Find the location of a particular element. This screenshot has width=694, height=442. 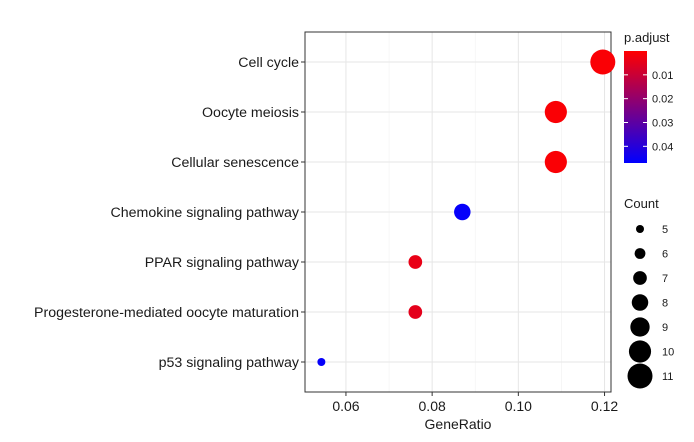

size-legend-label: 8 is located at coordinates (665, 304).